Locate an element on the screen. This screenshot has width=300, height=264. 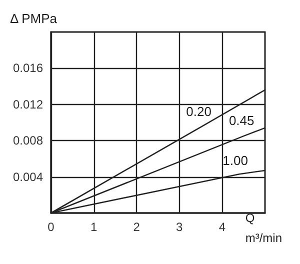
series-label: 0.45 is located at coordinates (241, 120).